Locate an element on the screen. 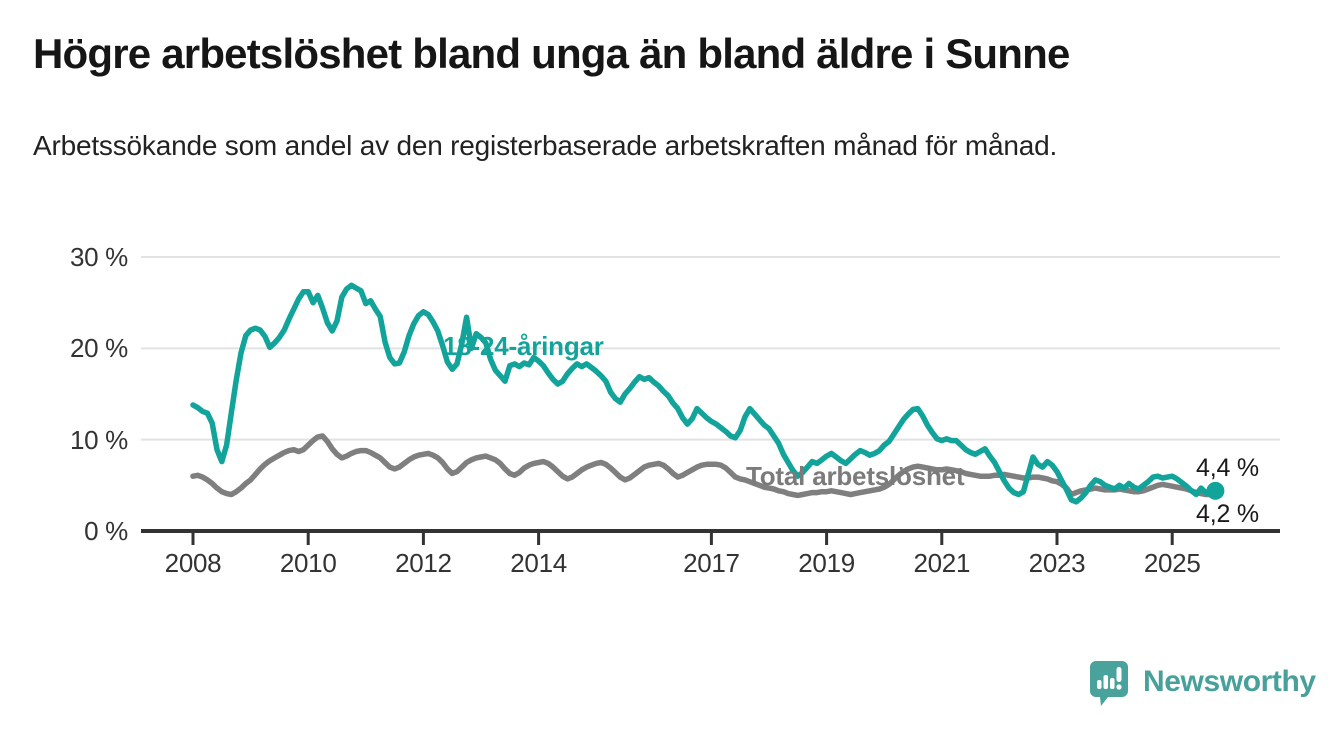 The image size is (1340, 734). x-axis-label: 2008 is located at coordinates (193, 563).